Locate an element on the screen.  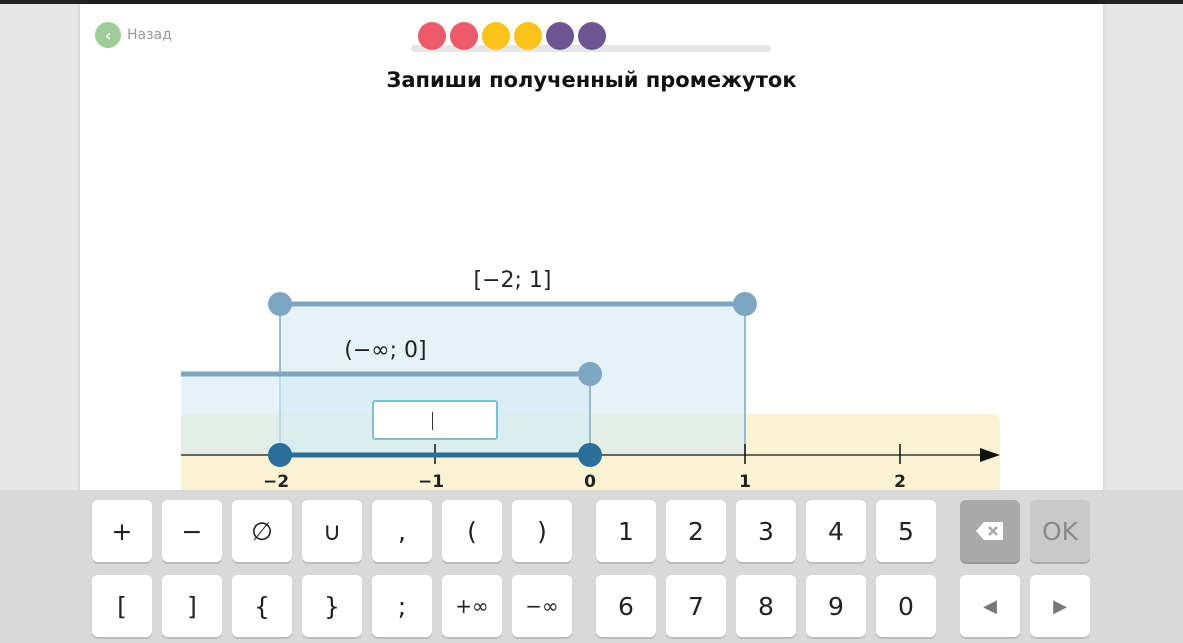
backspace-icon is located at coordinates (989, 531).